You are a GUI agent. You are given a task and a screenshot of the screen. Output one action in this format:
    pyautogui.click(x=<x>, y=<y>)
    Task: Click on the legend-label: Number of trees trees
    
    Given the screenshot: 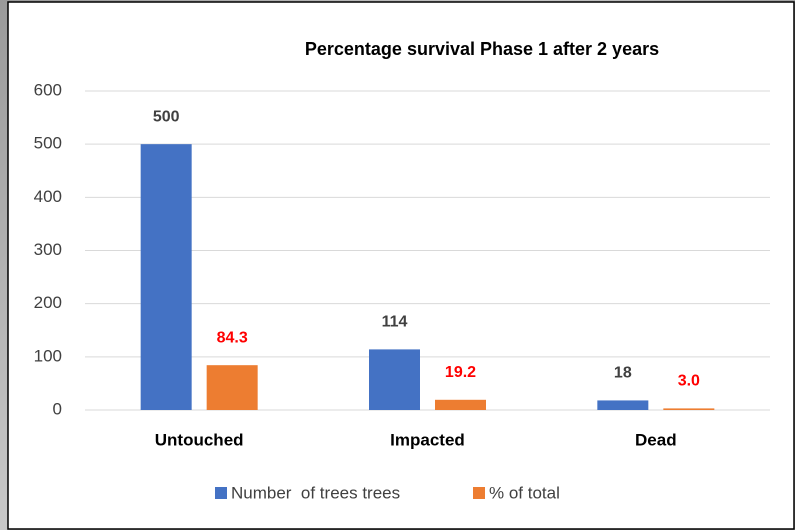 What is the action you would take?
    pyautogui.click(x=315, y=492)
    